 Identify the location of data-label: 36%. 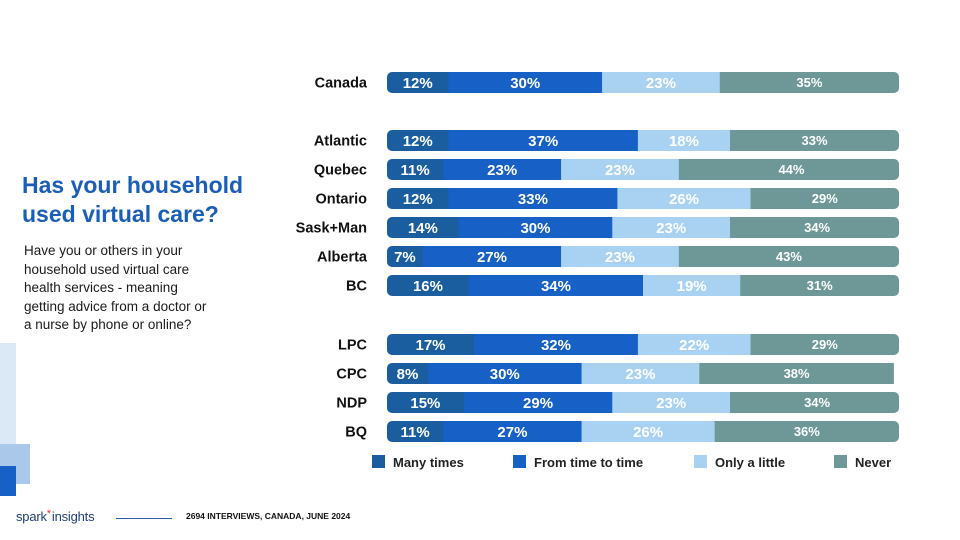
(807, 431).